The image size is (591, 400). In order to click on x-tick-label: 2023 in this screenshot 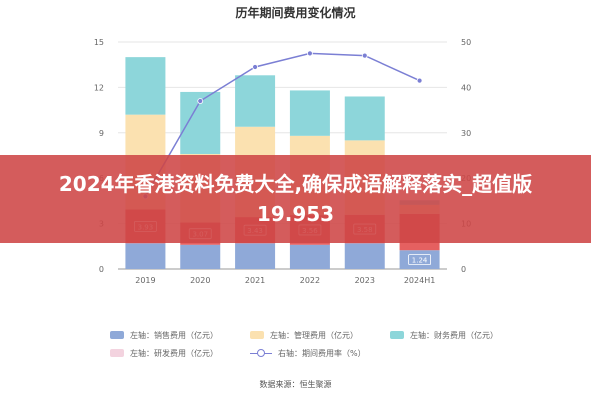, I will do `click(365, 280)`.